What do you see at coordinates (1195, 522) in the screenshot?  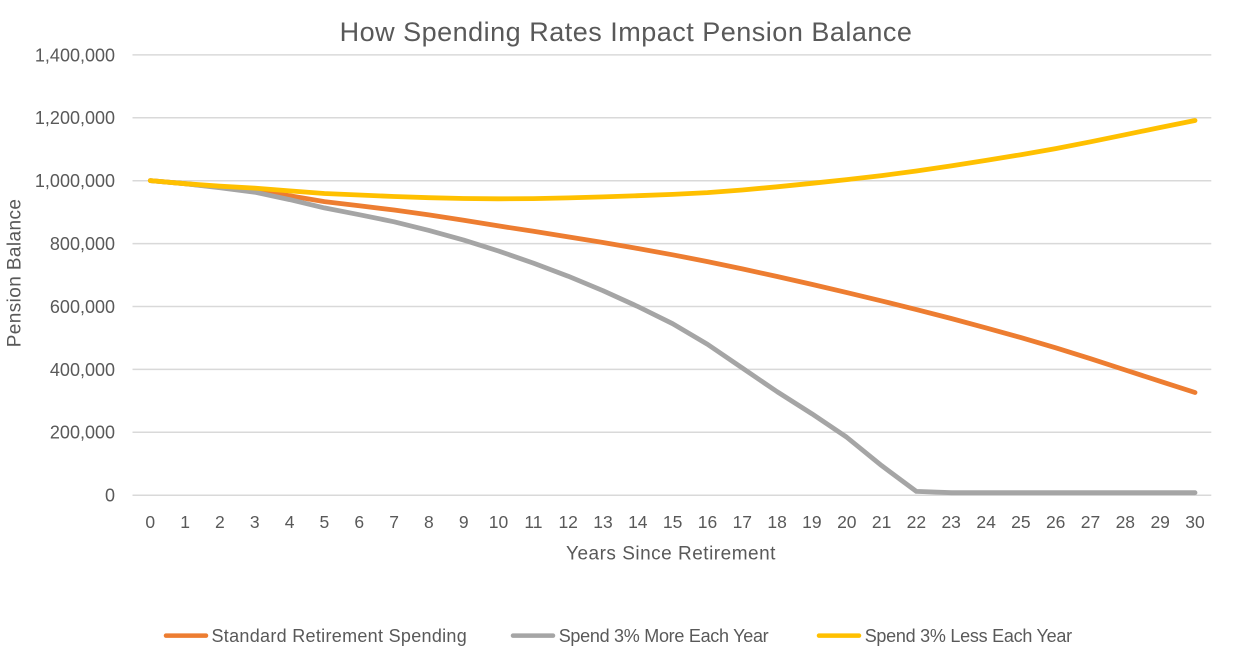 I see `svg-text: 30` at bounding box center [1195, 522].